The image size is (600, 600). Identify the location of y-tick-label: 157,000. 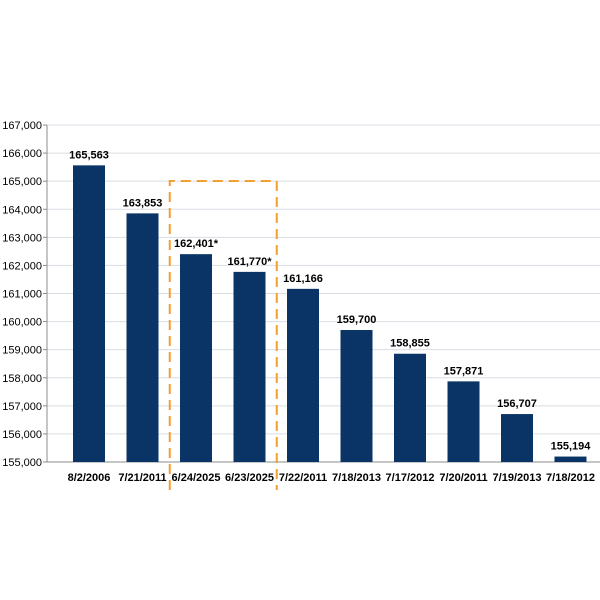
(22, 407).